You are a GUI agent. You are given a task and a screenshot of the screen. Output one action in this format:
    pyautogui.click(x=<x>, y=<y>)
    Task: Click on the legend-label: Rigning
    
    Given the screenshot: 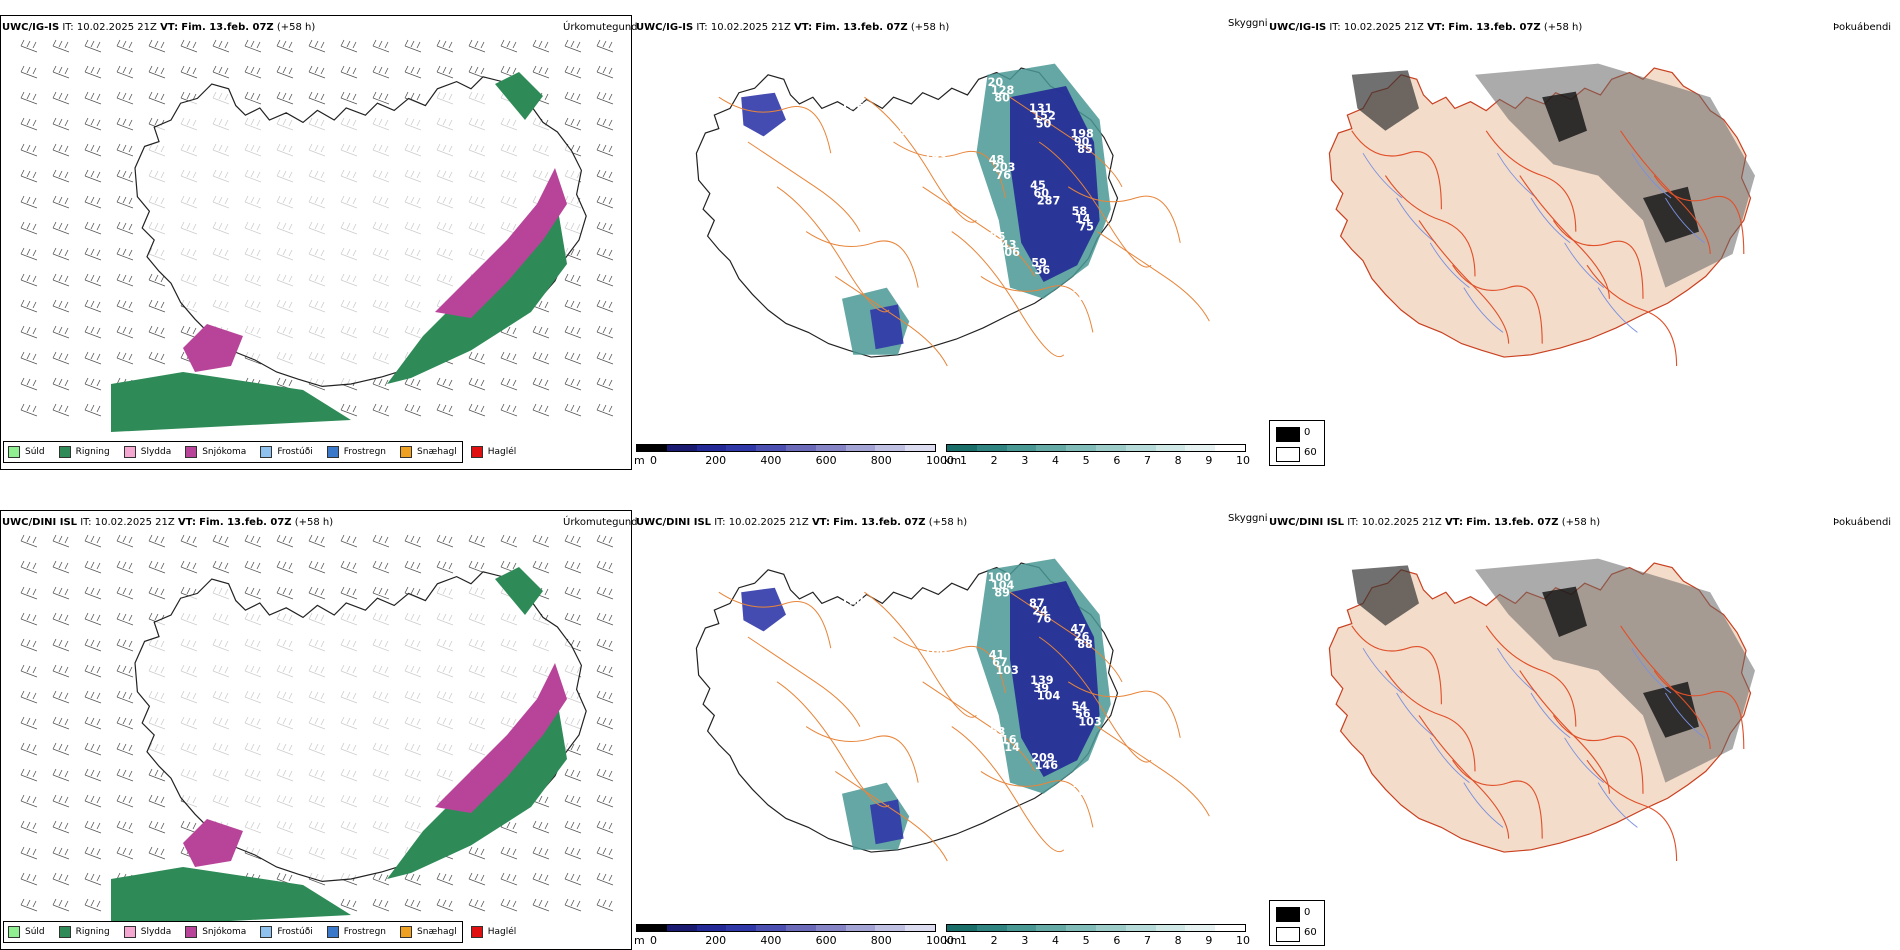 What is the action you would take?
    pyautogui.click(x=92, y=452)
    